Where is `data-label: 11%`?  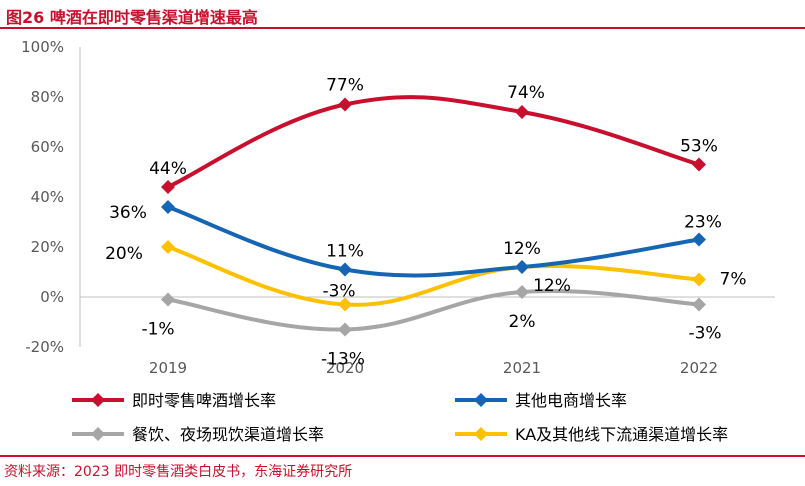
data-label: 11% is located at coordinates (345, 252).